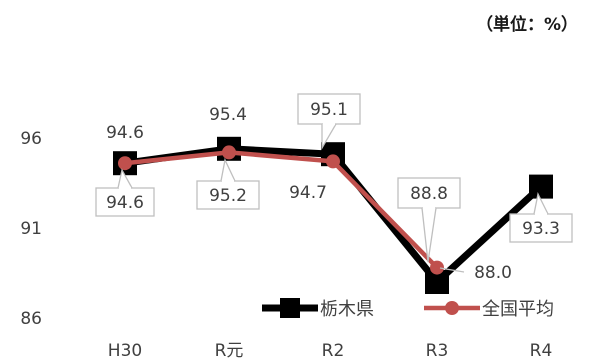 The image size is (592, 363). I want to click on y-tick-label: 96, so click(31, 139).